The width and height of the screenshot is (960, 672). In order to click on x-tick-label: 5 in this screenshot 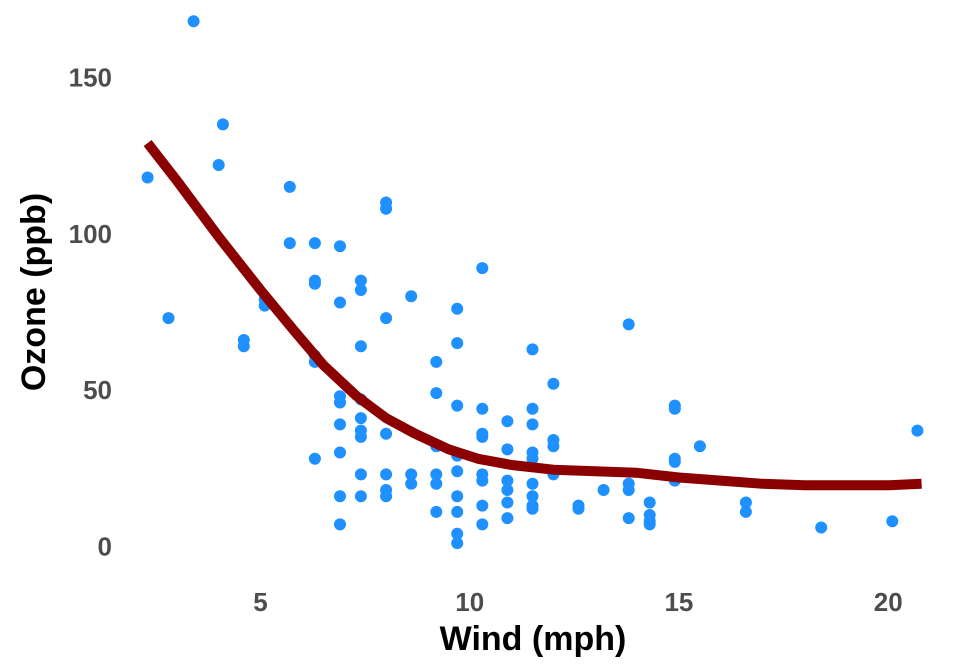, I will do `click(260, 602)`.